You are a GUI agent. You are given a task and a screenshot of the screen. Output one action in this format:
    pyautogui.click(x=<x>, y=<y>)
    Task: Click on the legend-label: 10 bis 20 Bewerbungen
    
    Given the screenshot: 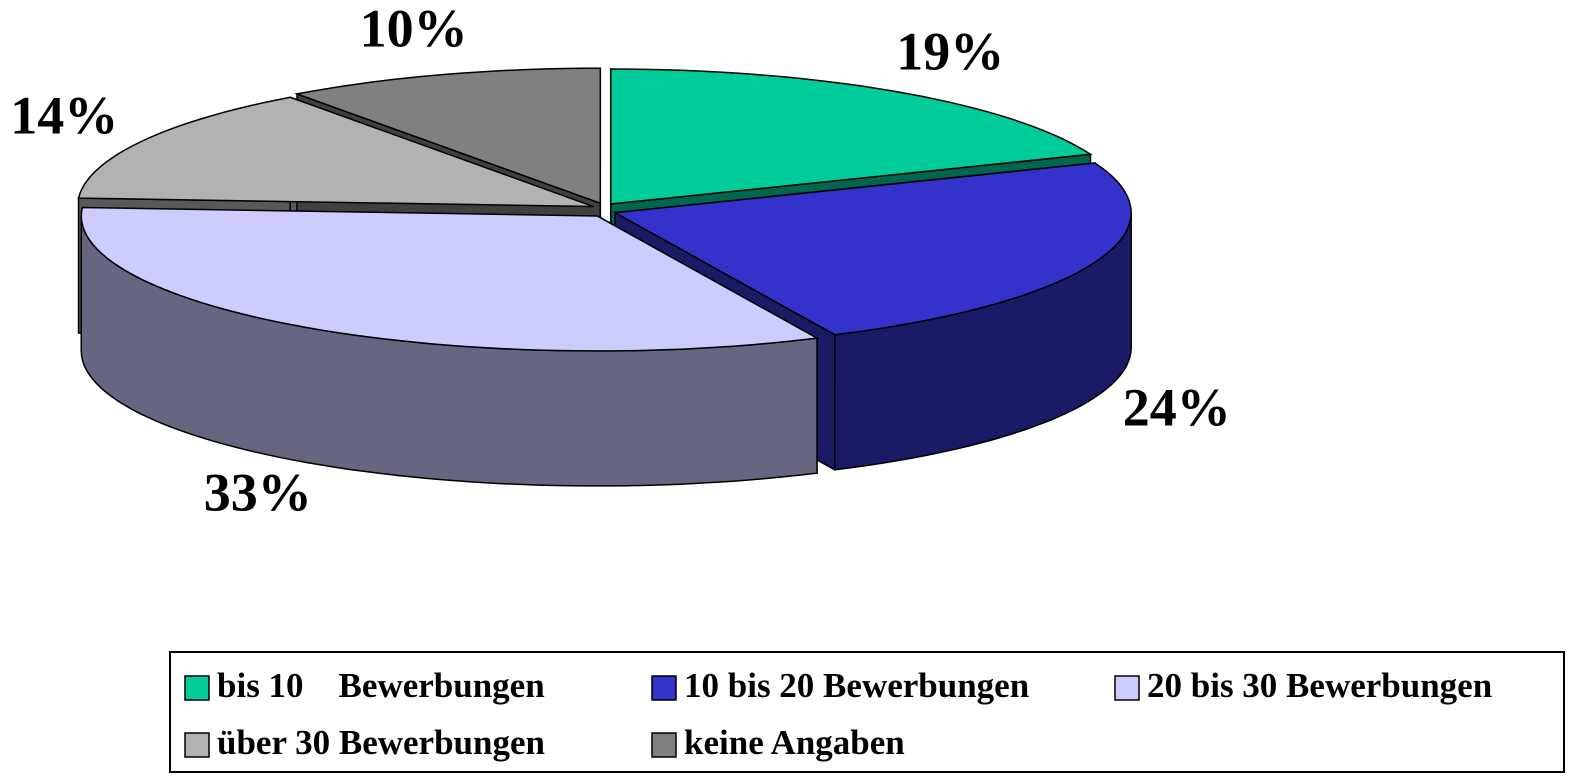 What is the action you would take?
    pyautogui.click(x=856, y=685)
    